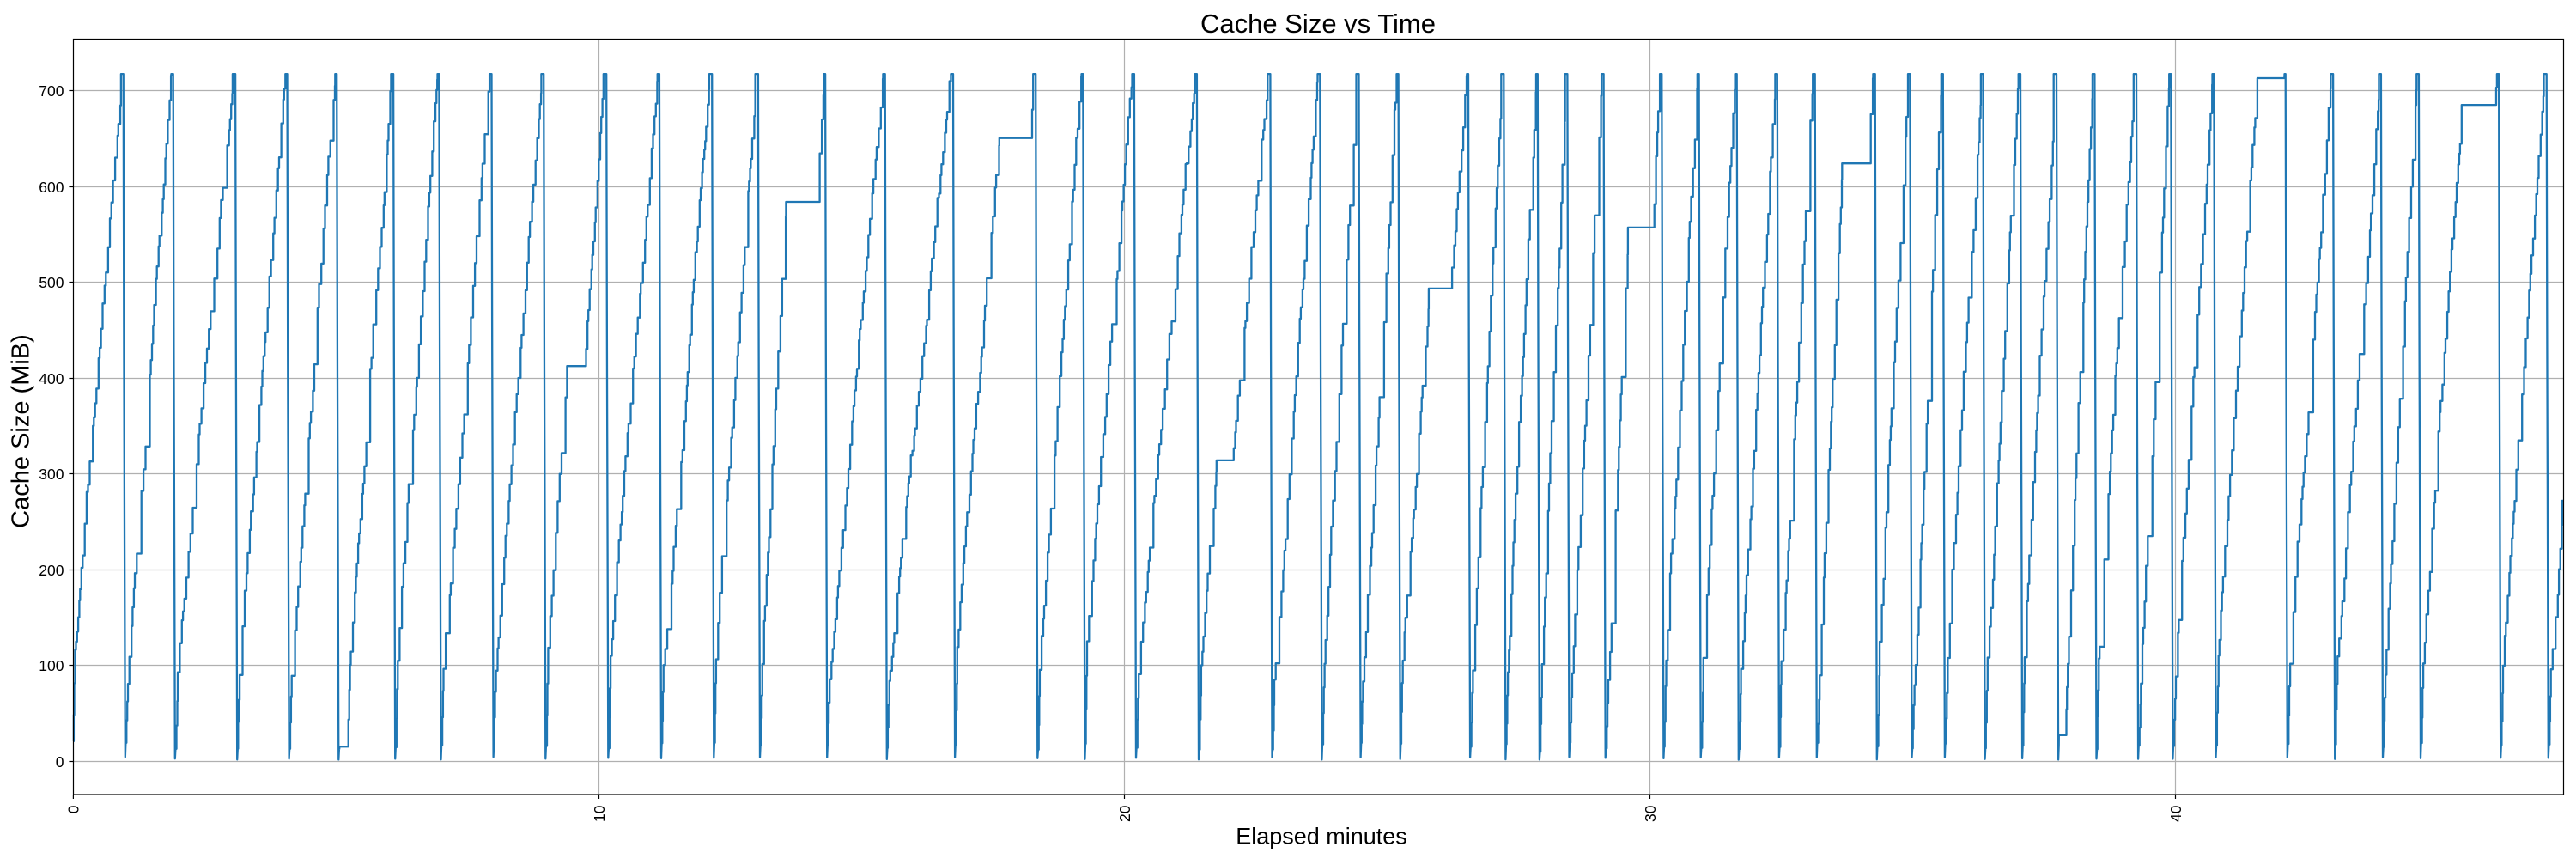  What do you see at coordinates (52, 379) in the screenshot?
I see `svg-text: 400` at bounding box center [52, 379].